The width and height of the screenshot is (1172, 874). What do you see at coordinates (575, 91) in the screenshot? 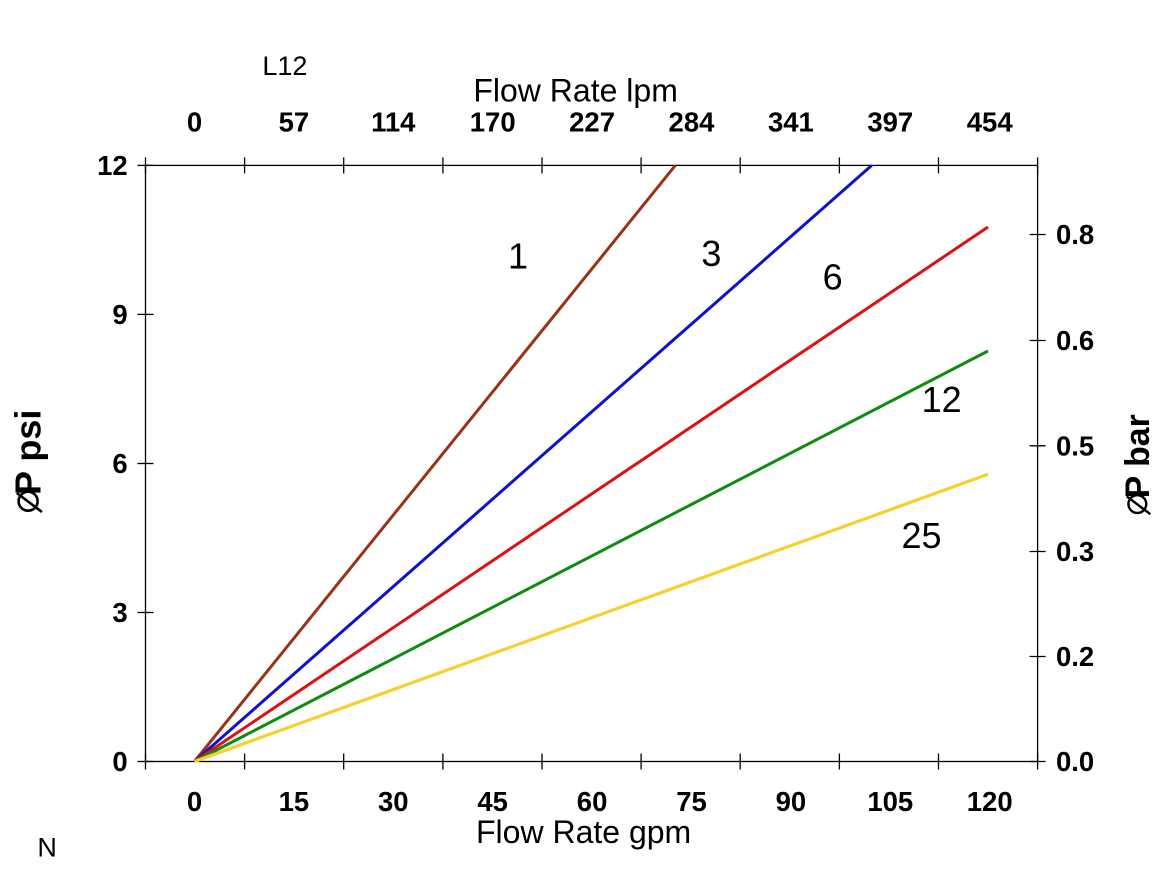
I see `svg-text: Flow Rate lpm` at bounding box center [575, 91].